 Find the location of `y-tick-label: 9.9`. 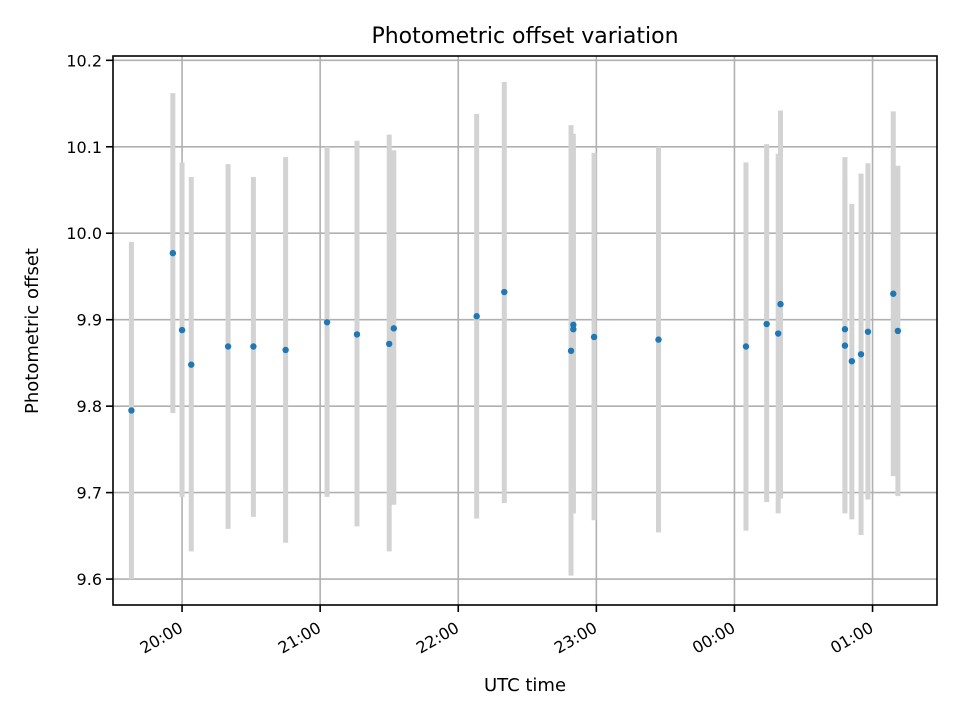

y-tick-label: 9.9 is located at coordinates (89, 320).